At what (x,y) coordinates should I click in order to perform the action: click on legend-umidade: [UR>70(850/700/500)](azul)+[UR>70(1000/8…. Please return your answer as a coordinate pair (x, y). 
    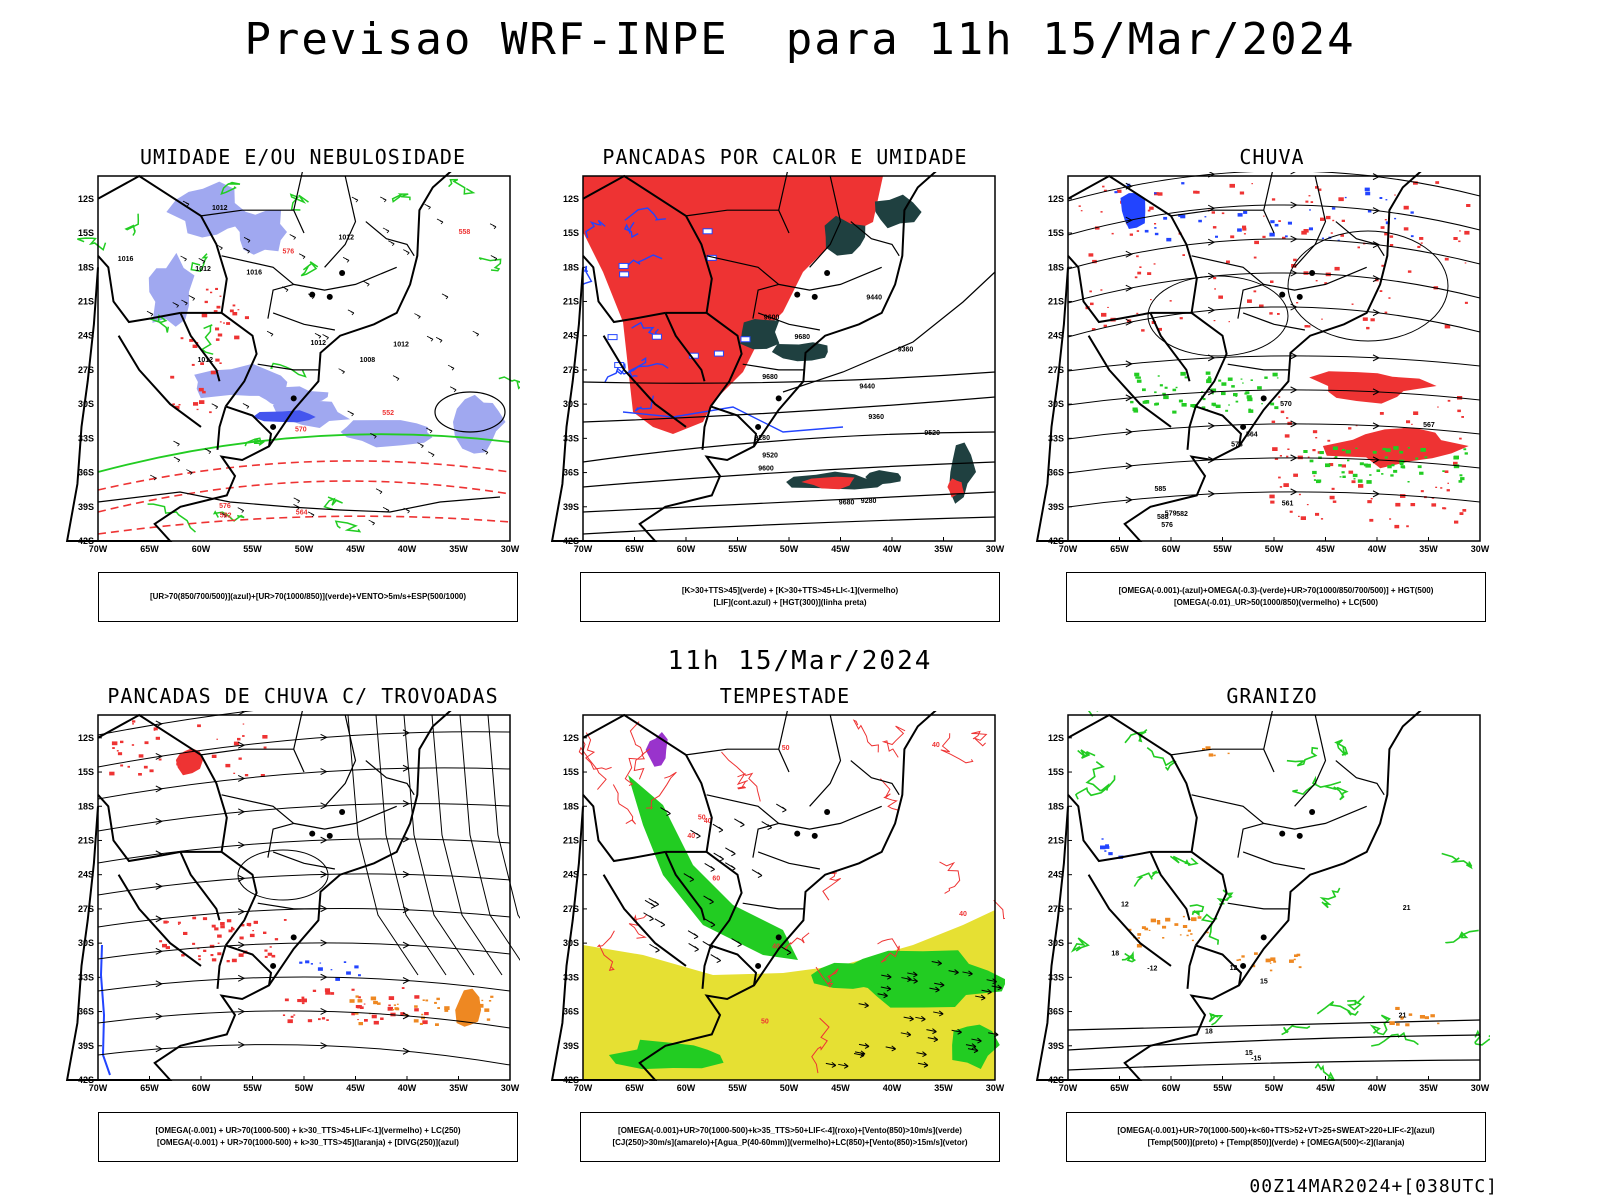
    Looking at the image, I should click on (308, 597).